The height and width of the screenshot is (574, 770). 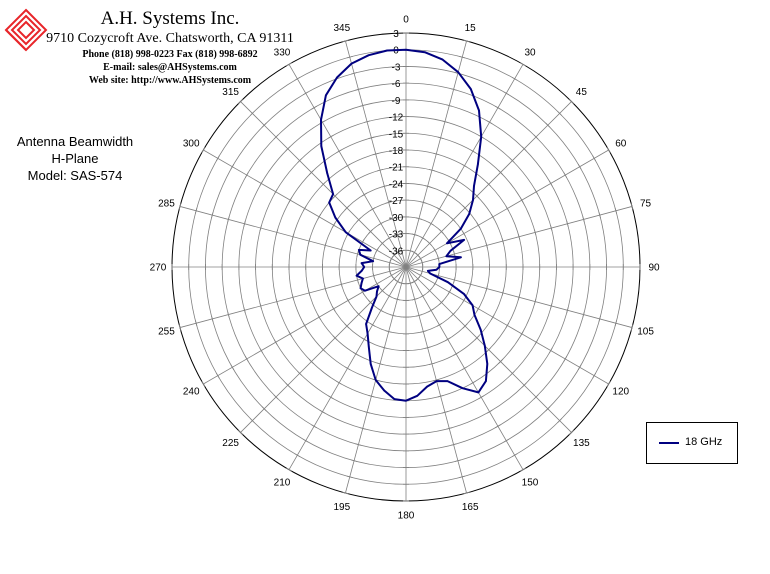 What do you see at coordinates (396, 218) in the screenshot?
I see `radial-label: -30` at bounding box center [396, 218].